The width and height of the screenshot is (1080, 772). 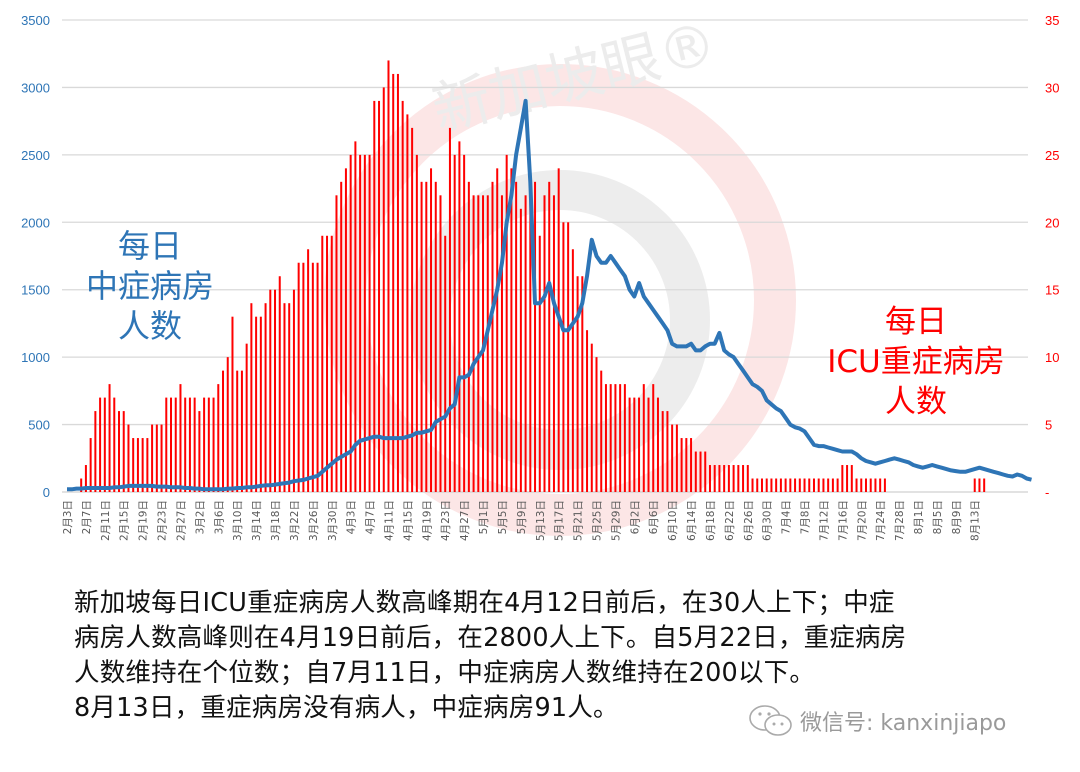 I want to click on svg-text: 5月29日, so click(x=616, y=520).